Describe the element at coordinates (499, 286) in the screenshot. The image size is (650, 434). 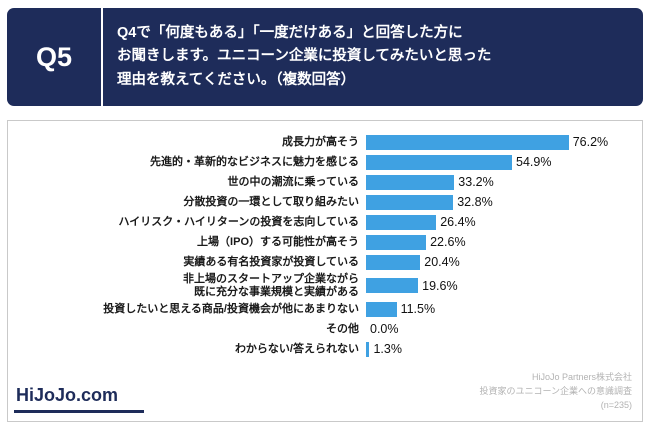
I see `bar-track: 19.6%` at that location.